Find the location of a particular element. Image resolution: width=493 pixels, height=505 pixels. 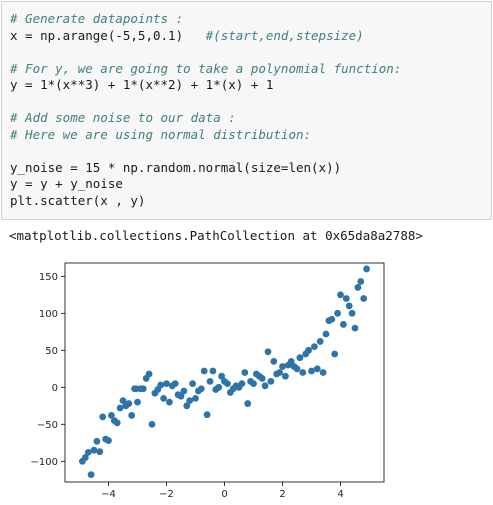

code-line: plt.scatter(x , y) is located at coordinates (250, 201).